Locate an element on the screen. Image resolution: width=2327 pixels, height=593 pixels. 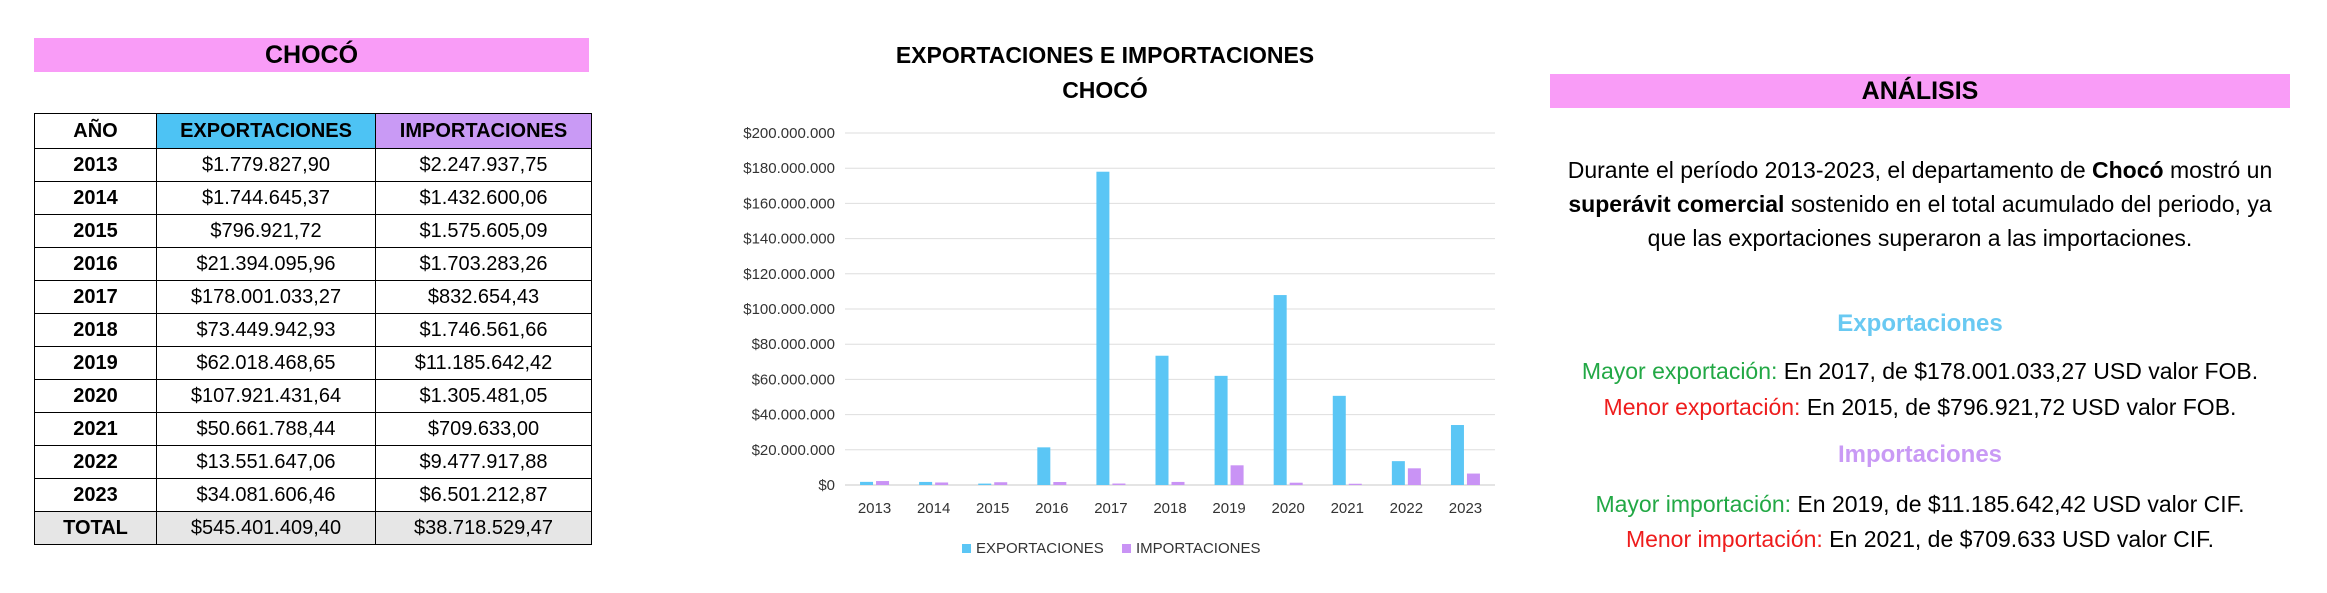
export-bar-2015 is located at coordinates (985, 484).